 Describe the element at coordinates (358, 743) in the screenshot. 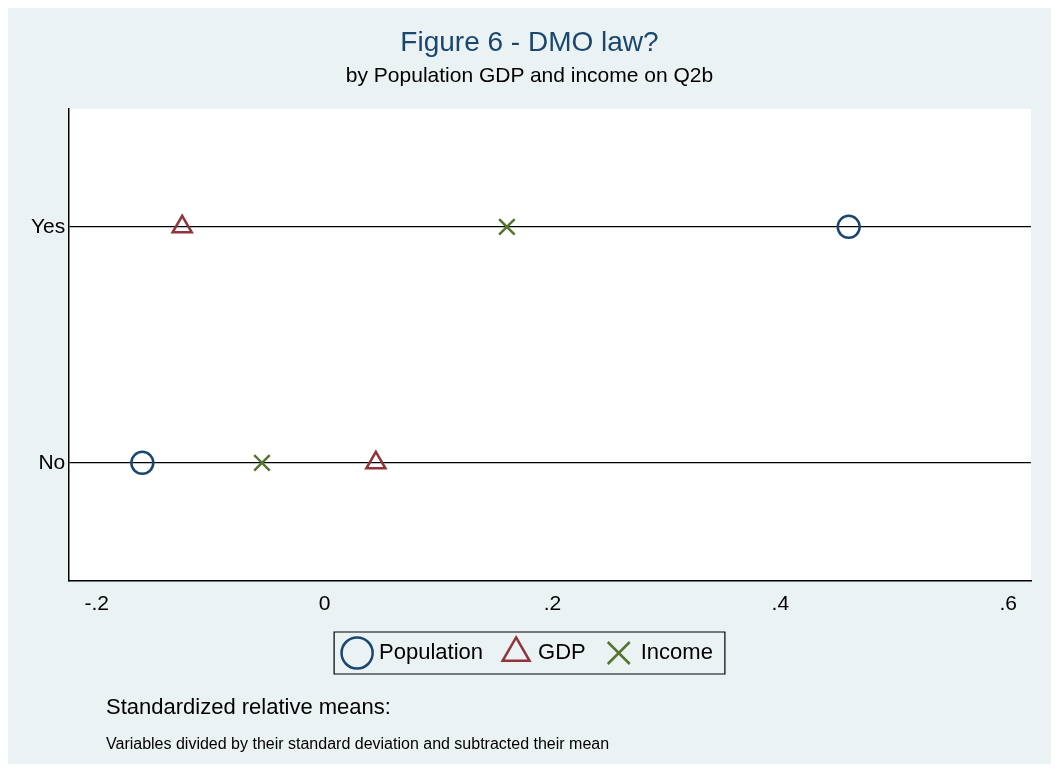

I see `text: Variables divided by their standard deviation and subtracted their mean` at that location.